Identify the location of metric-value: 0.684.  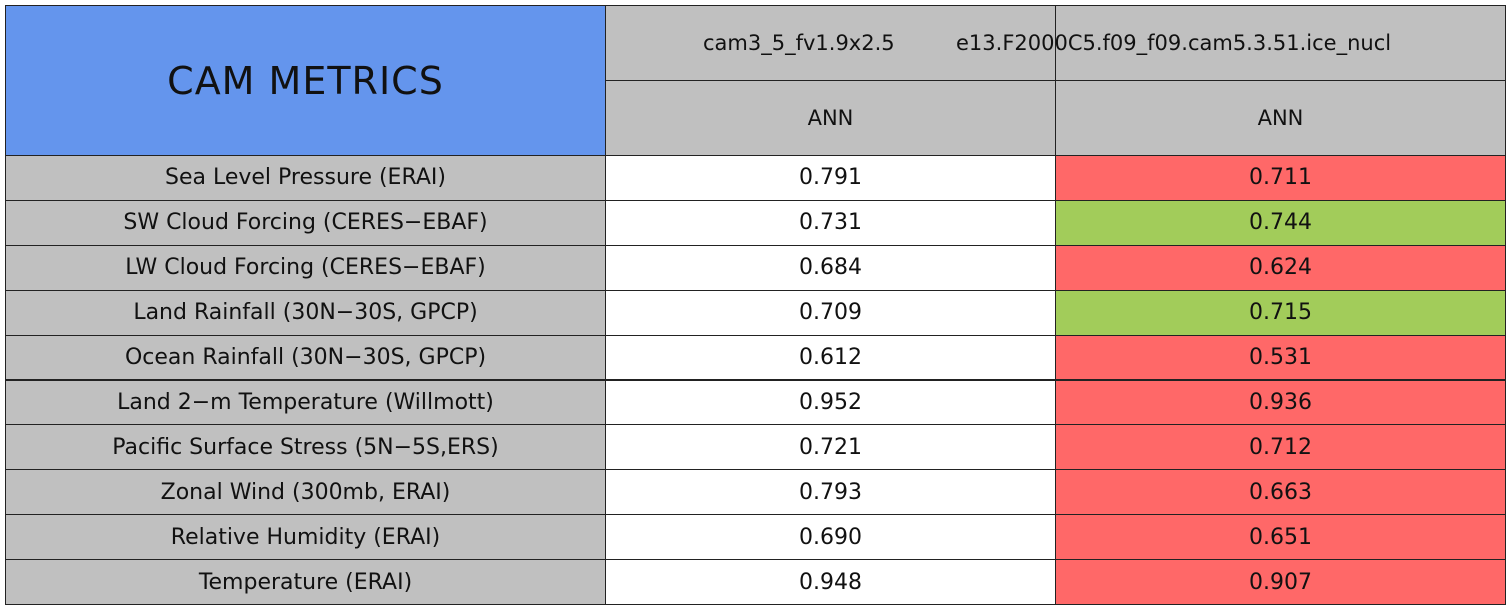
(830, 267).